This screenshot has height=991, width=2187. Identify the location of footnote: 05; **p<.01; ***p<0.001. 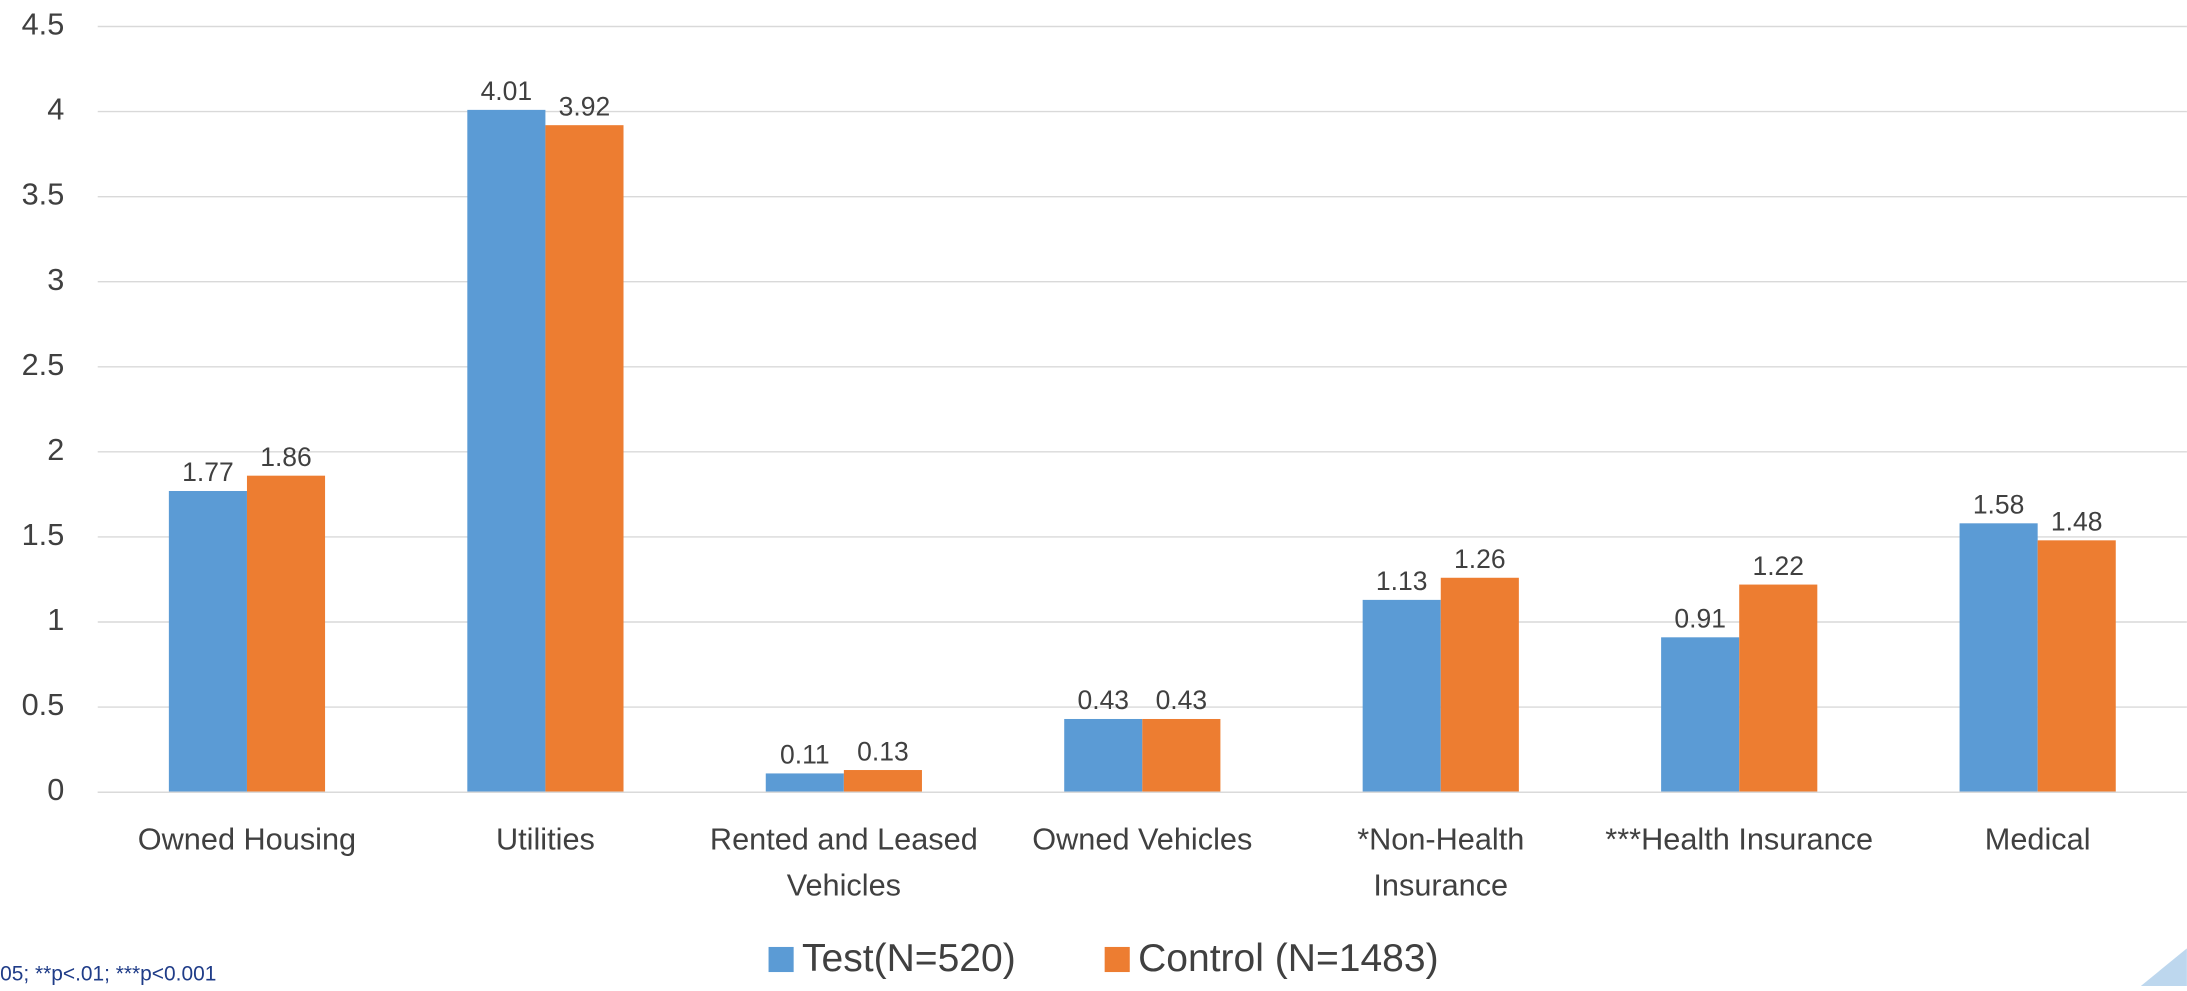
(108, 973).